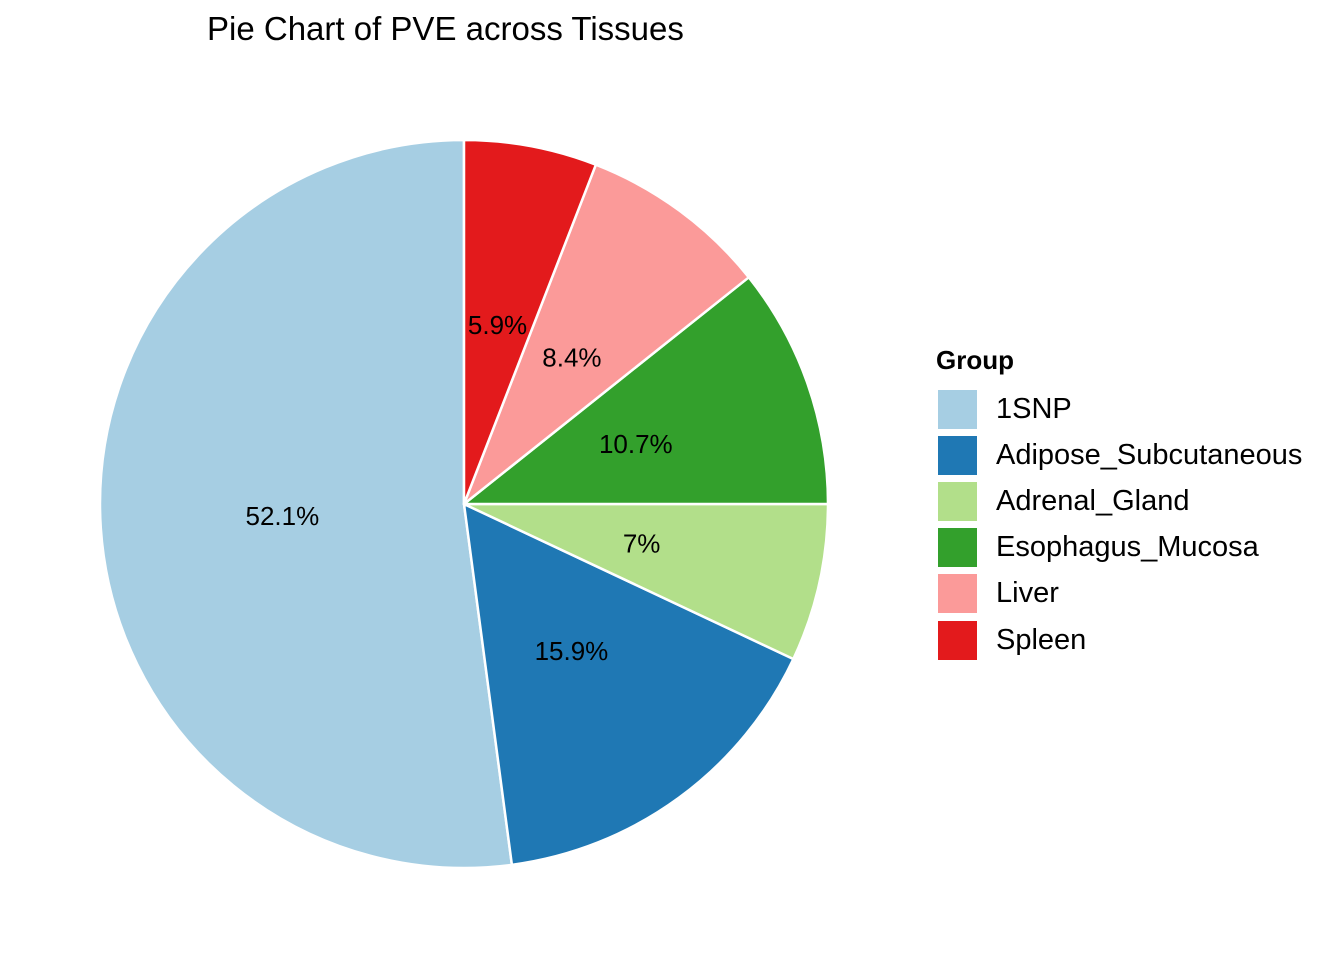  I want to click on legend-label: Liver, so click(1027, 593).